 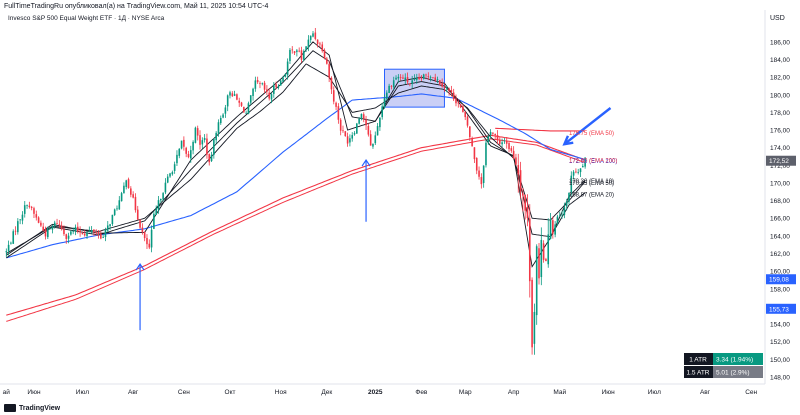 I want to click on x-tick-label: Дек, so click(x=326, y=392).